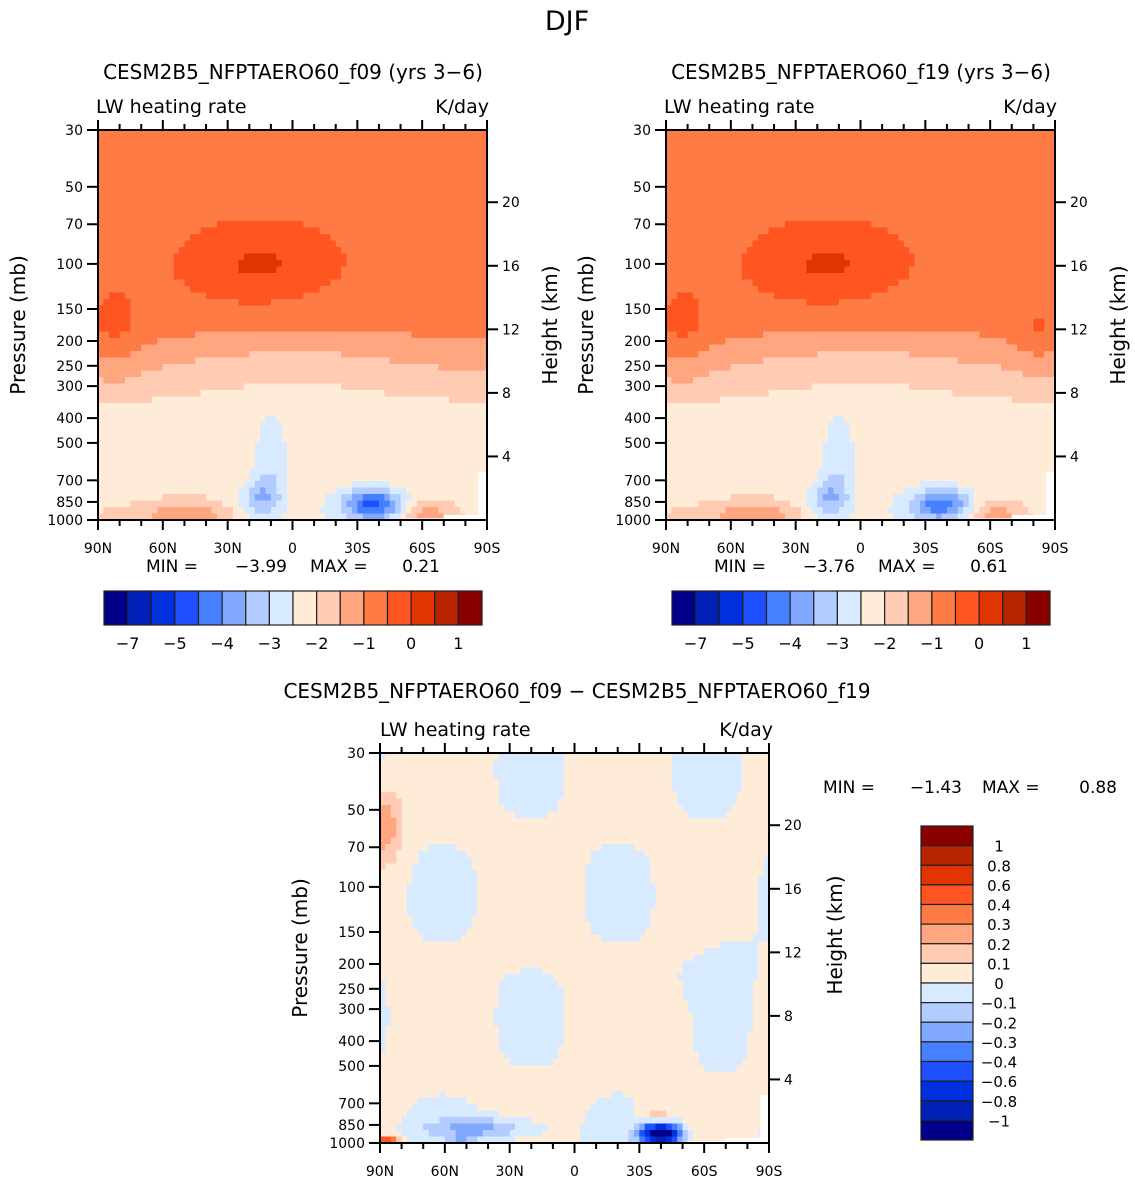  What do you see at coordinates (69, 310) in the screenshot?
I see `y-tick-label: 150` at bounding box center [69, 310].